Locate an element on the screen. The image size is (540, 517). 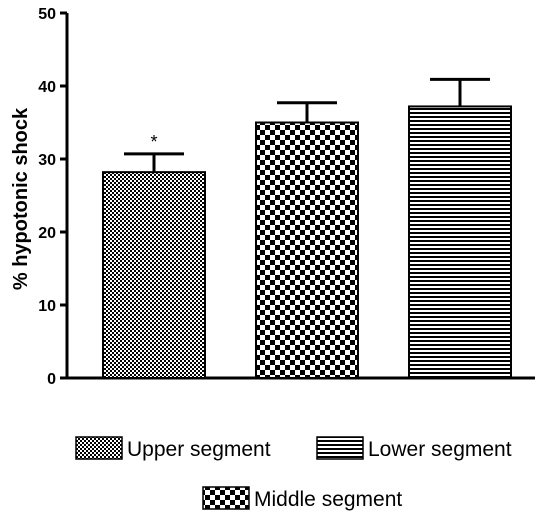
legend-label: Upper segment is located at coordinates (199, 449).